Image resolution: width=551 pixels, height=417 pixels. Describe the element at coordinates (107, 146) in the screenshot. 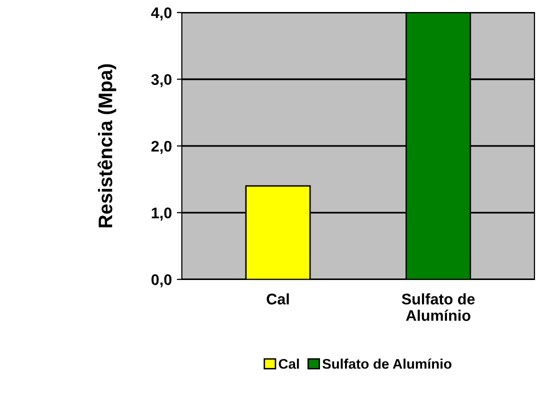

I see `y-axis-title: Resistência (Mpa)` at that location.